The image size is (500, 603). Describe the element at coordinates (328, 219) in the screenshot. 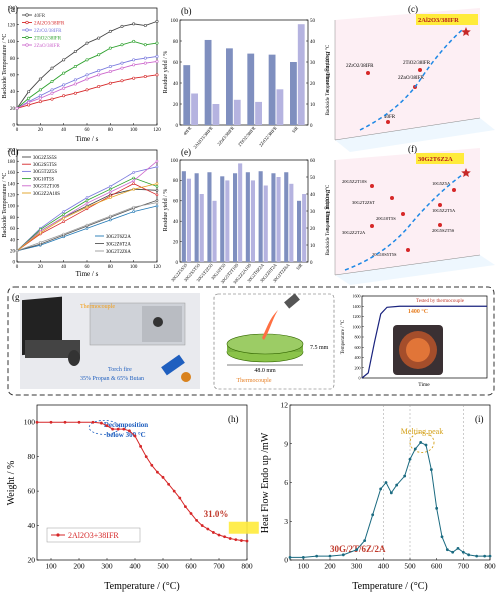

I see `panel-f-ylabel: Backside Temperature at 120 s / °C` at that location.